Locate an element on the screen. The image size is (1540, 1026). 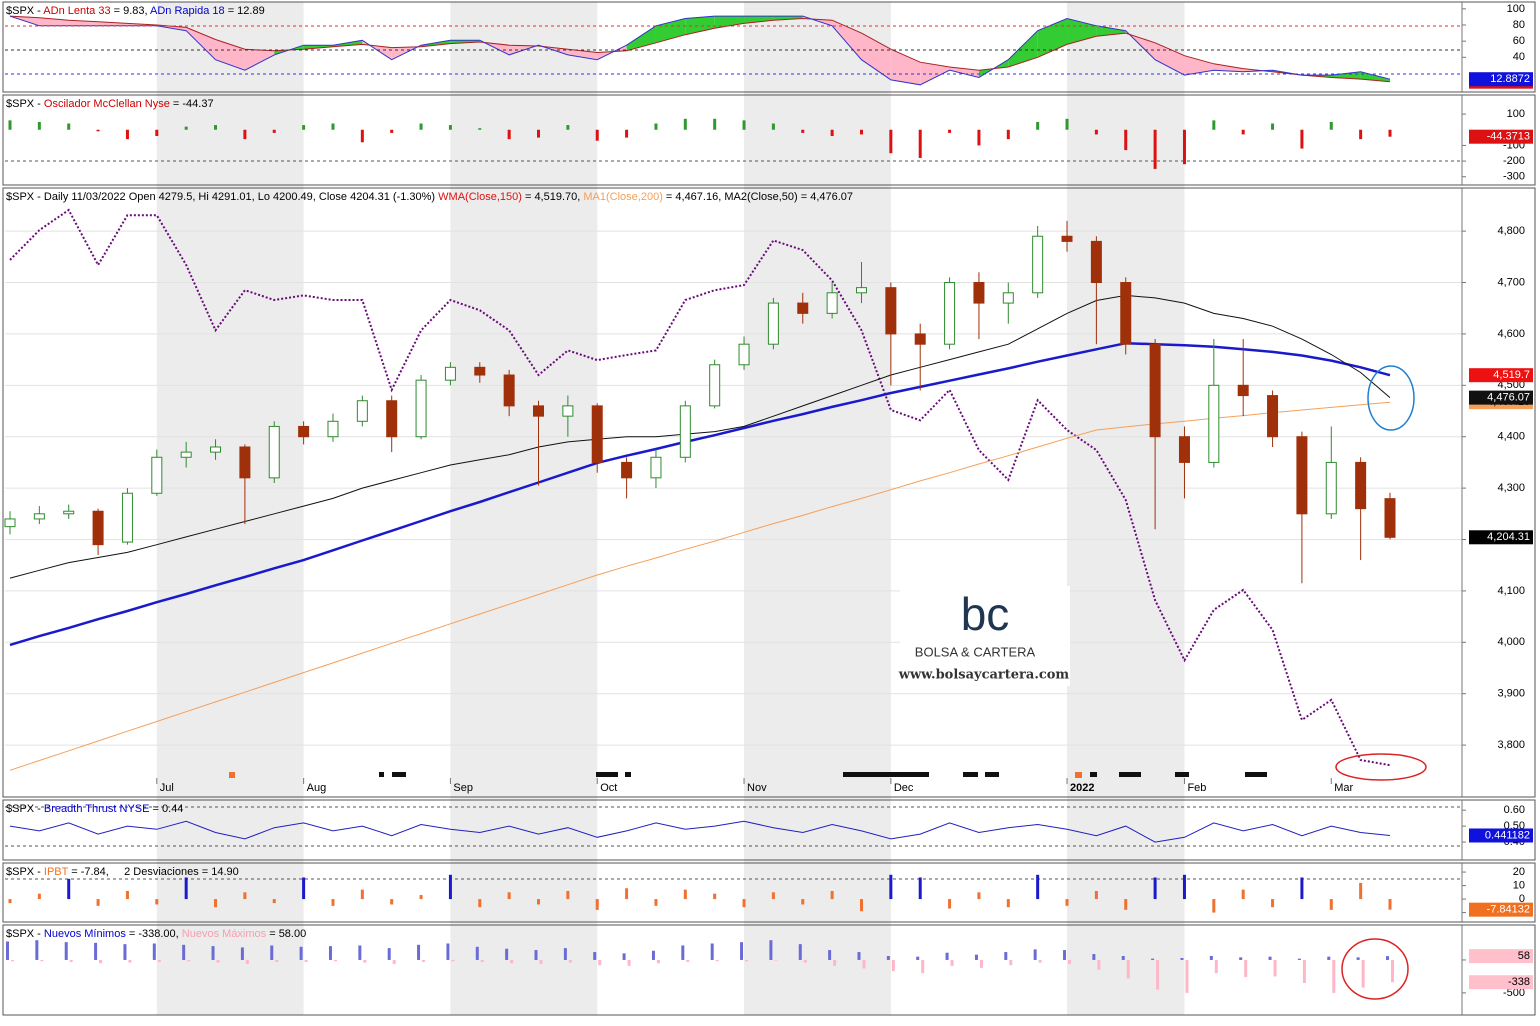
y-tick-label: 4,600 is located at coordinates (1511, 334).